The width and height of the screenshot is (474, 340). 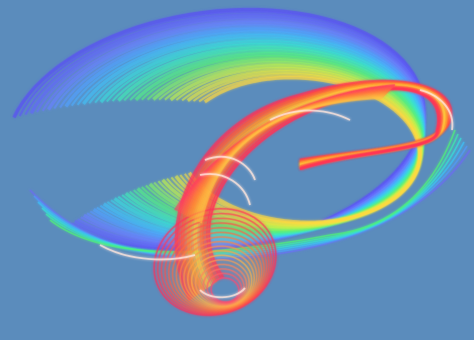 What do you see at coordinates (291, 160) in the screenshot?
I see `tube-band` at bounding box center [291, 160].